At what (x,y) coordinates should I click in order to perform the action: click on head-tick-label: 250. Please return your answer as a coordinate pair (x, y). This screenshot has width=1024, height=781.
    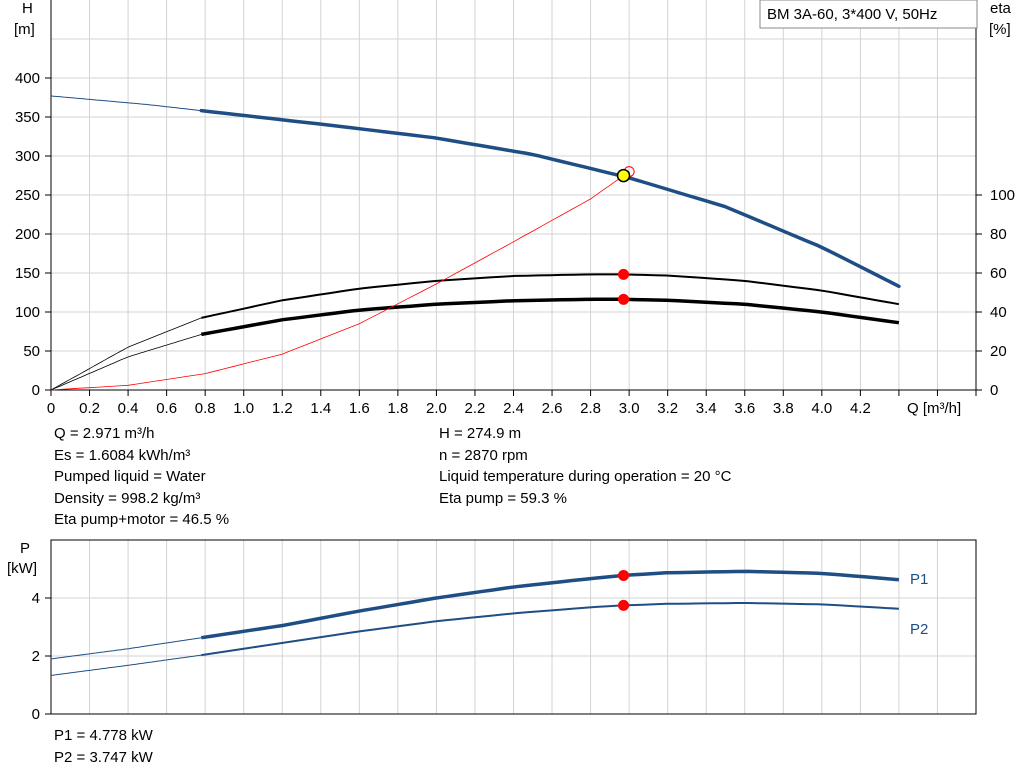
    Looking at the image, I should click on (27, 195).